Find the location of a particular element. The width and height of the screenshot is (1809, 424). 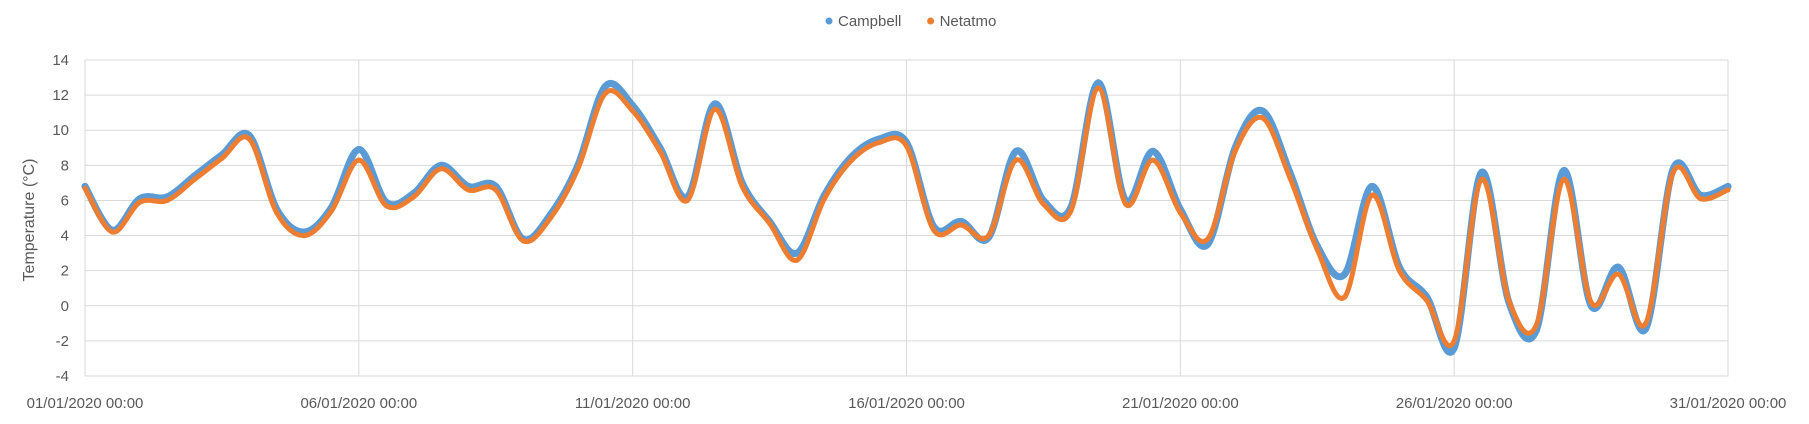

y-tick-label: 12 is located at coordinates (60, 95).